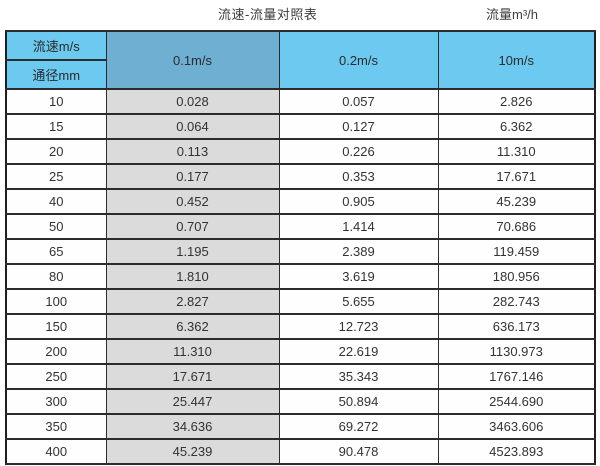 This screenshot has height=466, width=600. I want to click on table-row: 15 0.064 0.127 6.362, so click(300, 126).